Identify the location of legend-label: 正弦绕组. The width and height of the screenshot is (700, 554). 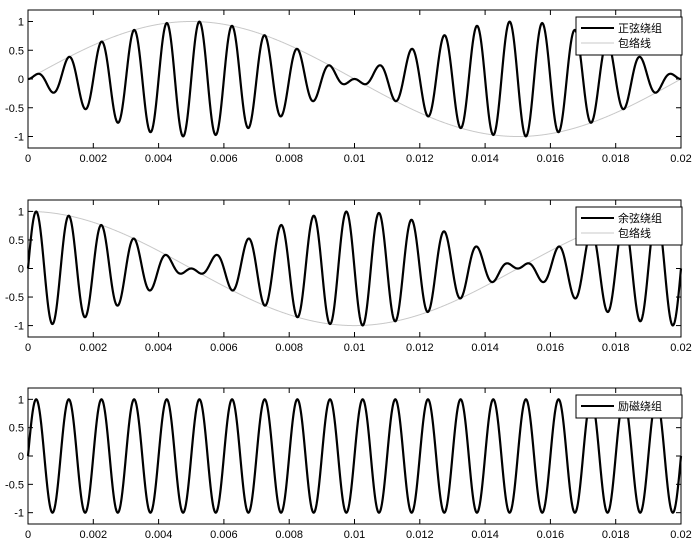
(640, 28).